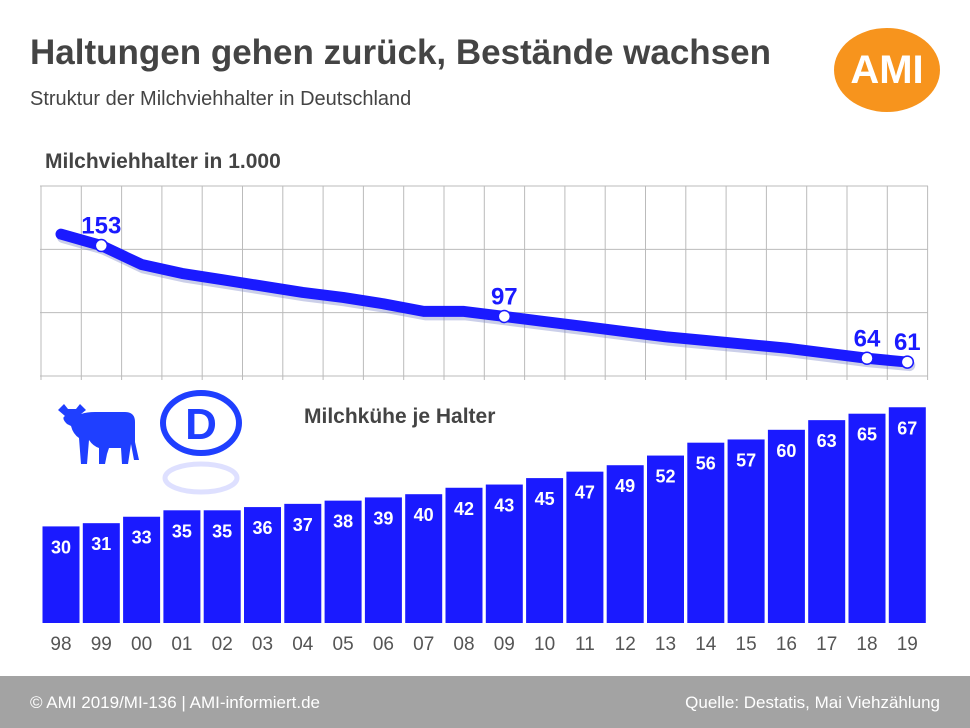  Describe the element at coordinates (383, 518) in the screenshot. I see `bar-value-label: 39` at that location.